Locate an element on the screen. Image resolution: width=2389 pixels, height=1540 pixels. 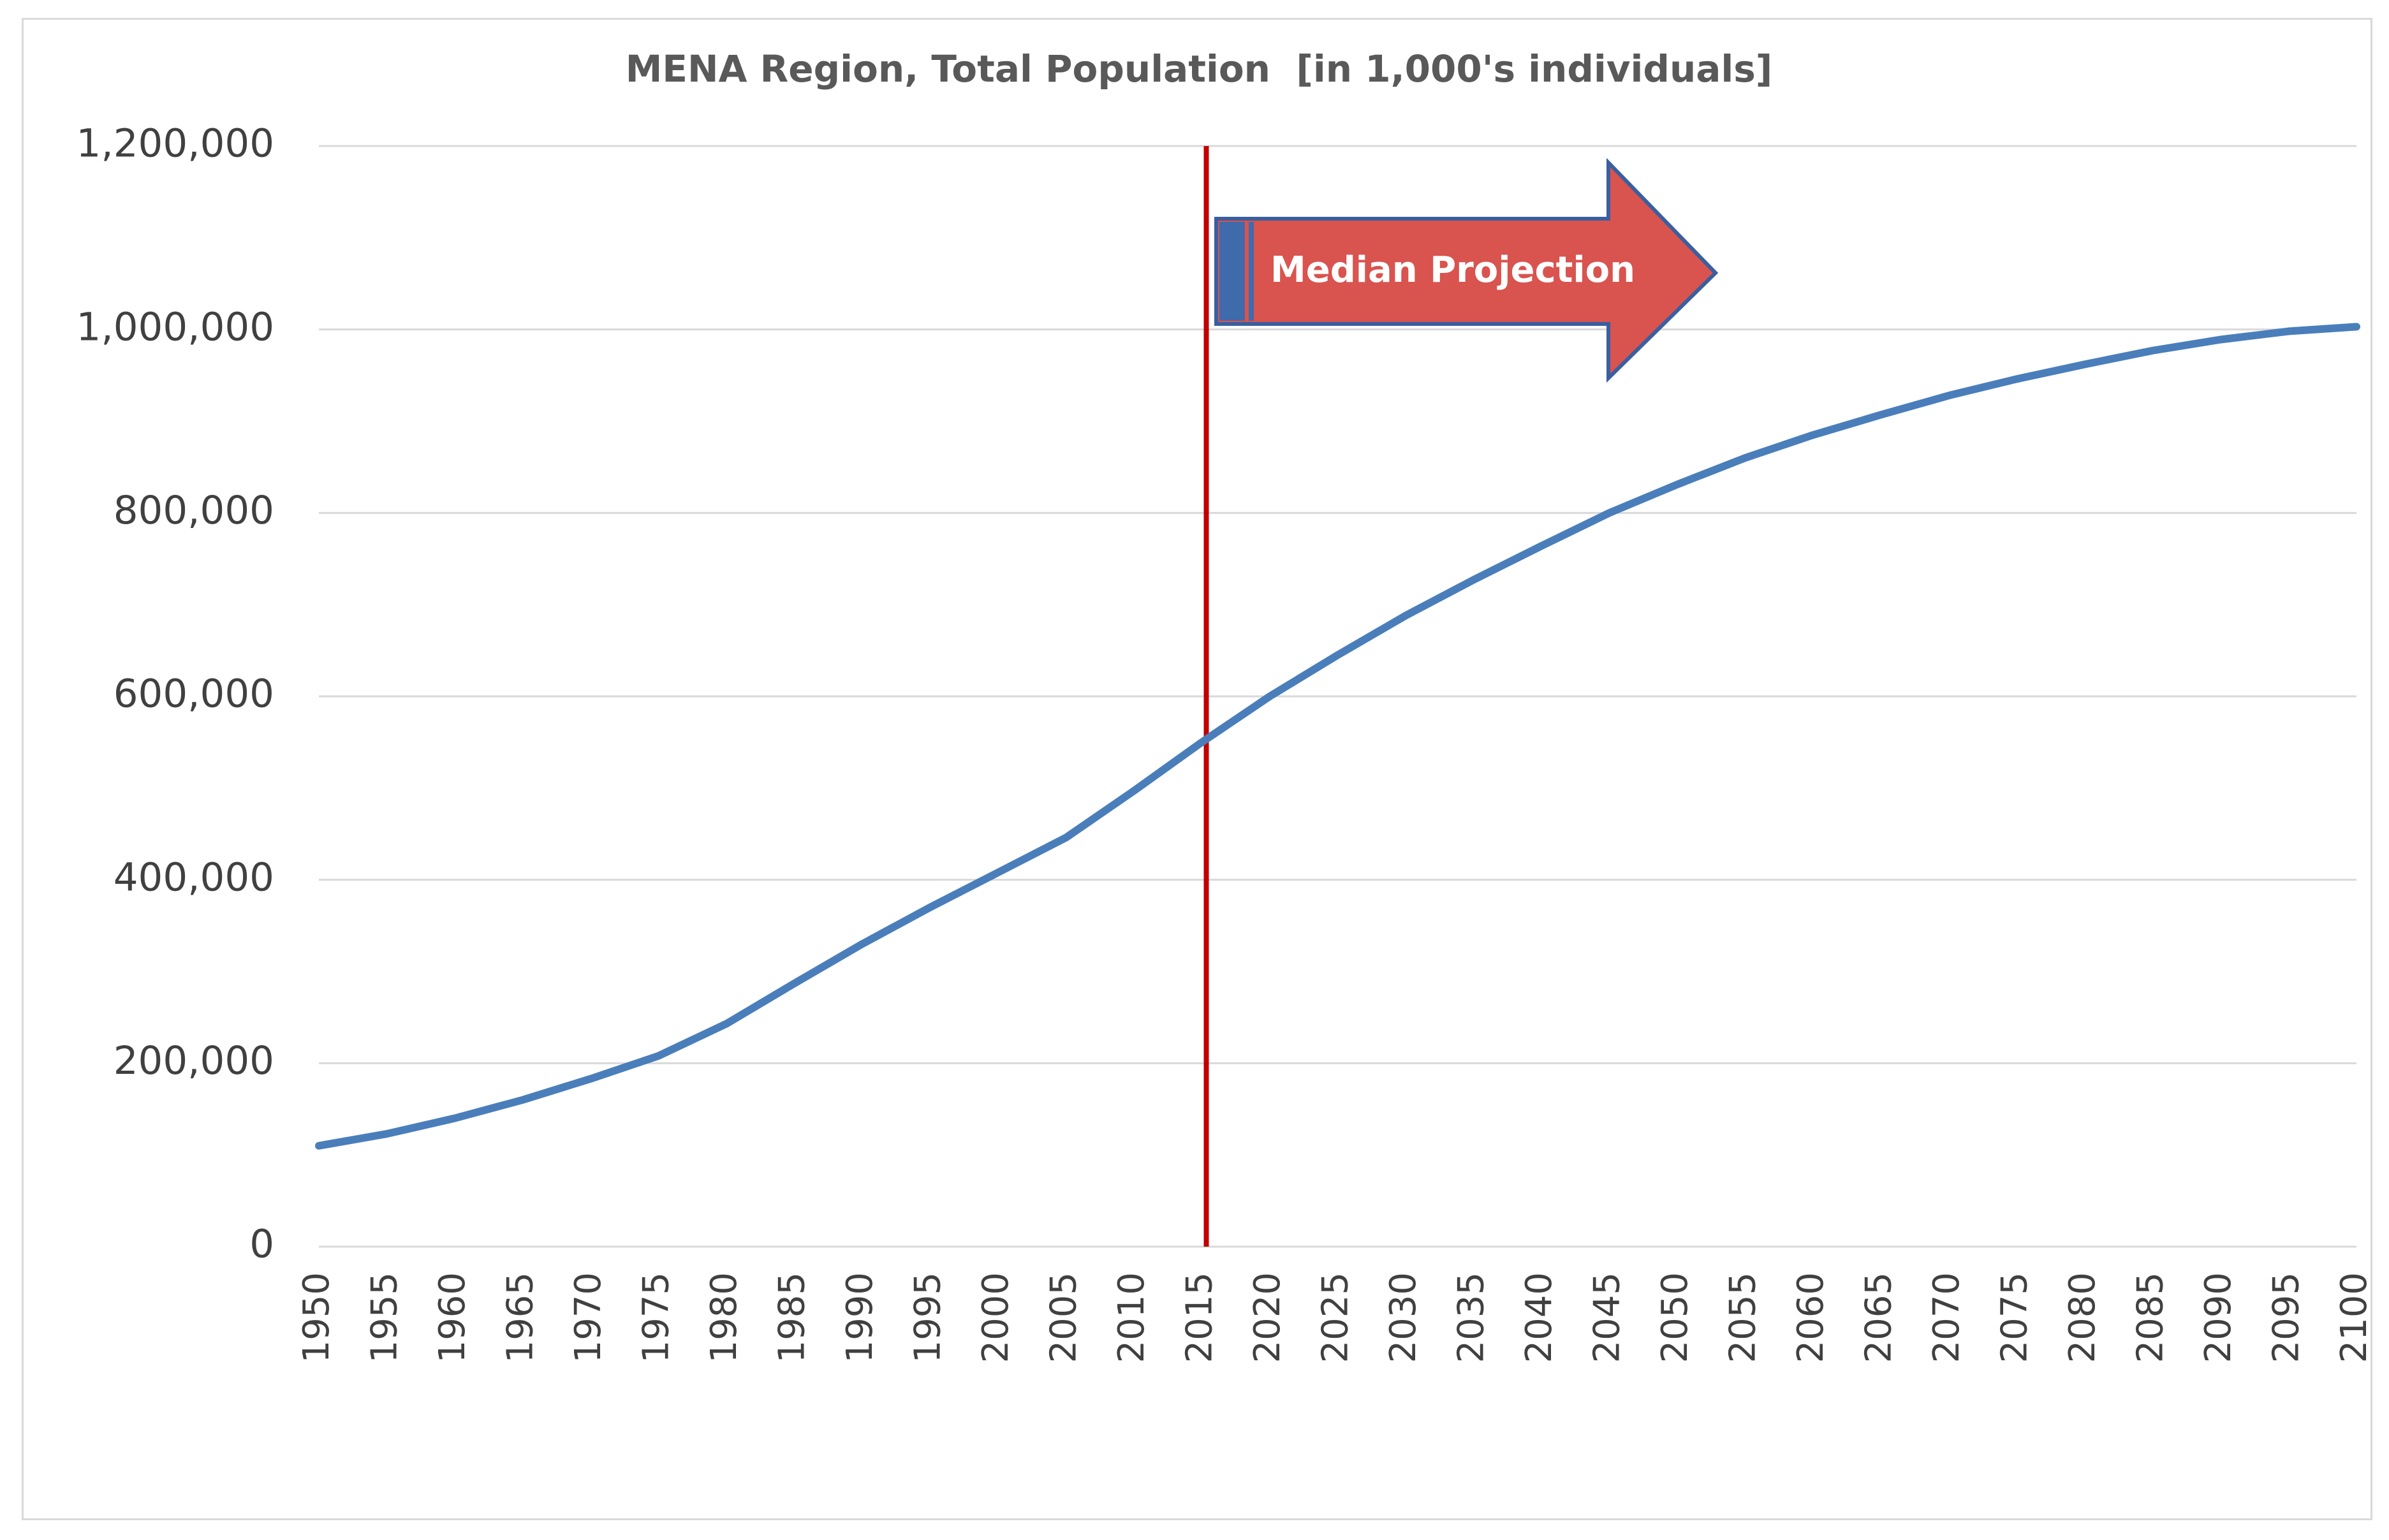
y-tick-label: 1,200,000 is located at coordinates (175, 143).